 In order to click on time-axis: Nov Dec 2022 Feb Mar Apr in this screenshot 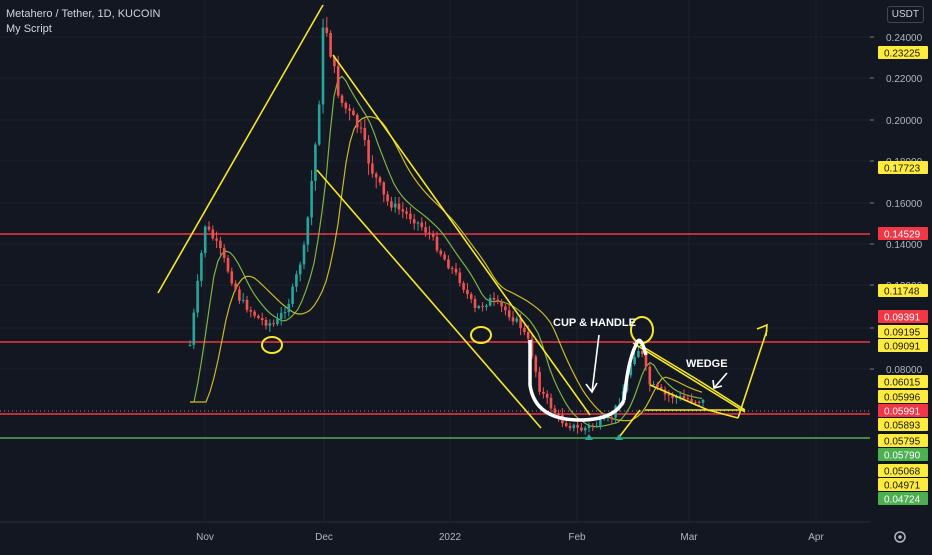, I will do `click(453, 535)`.